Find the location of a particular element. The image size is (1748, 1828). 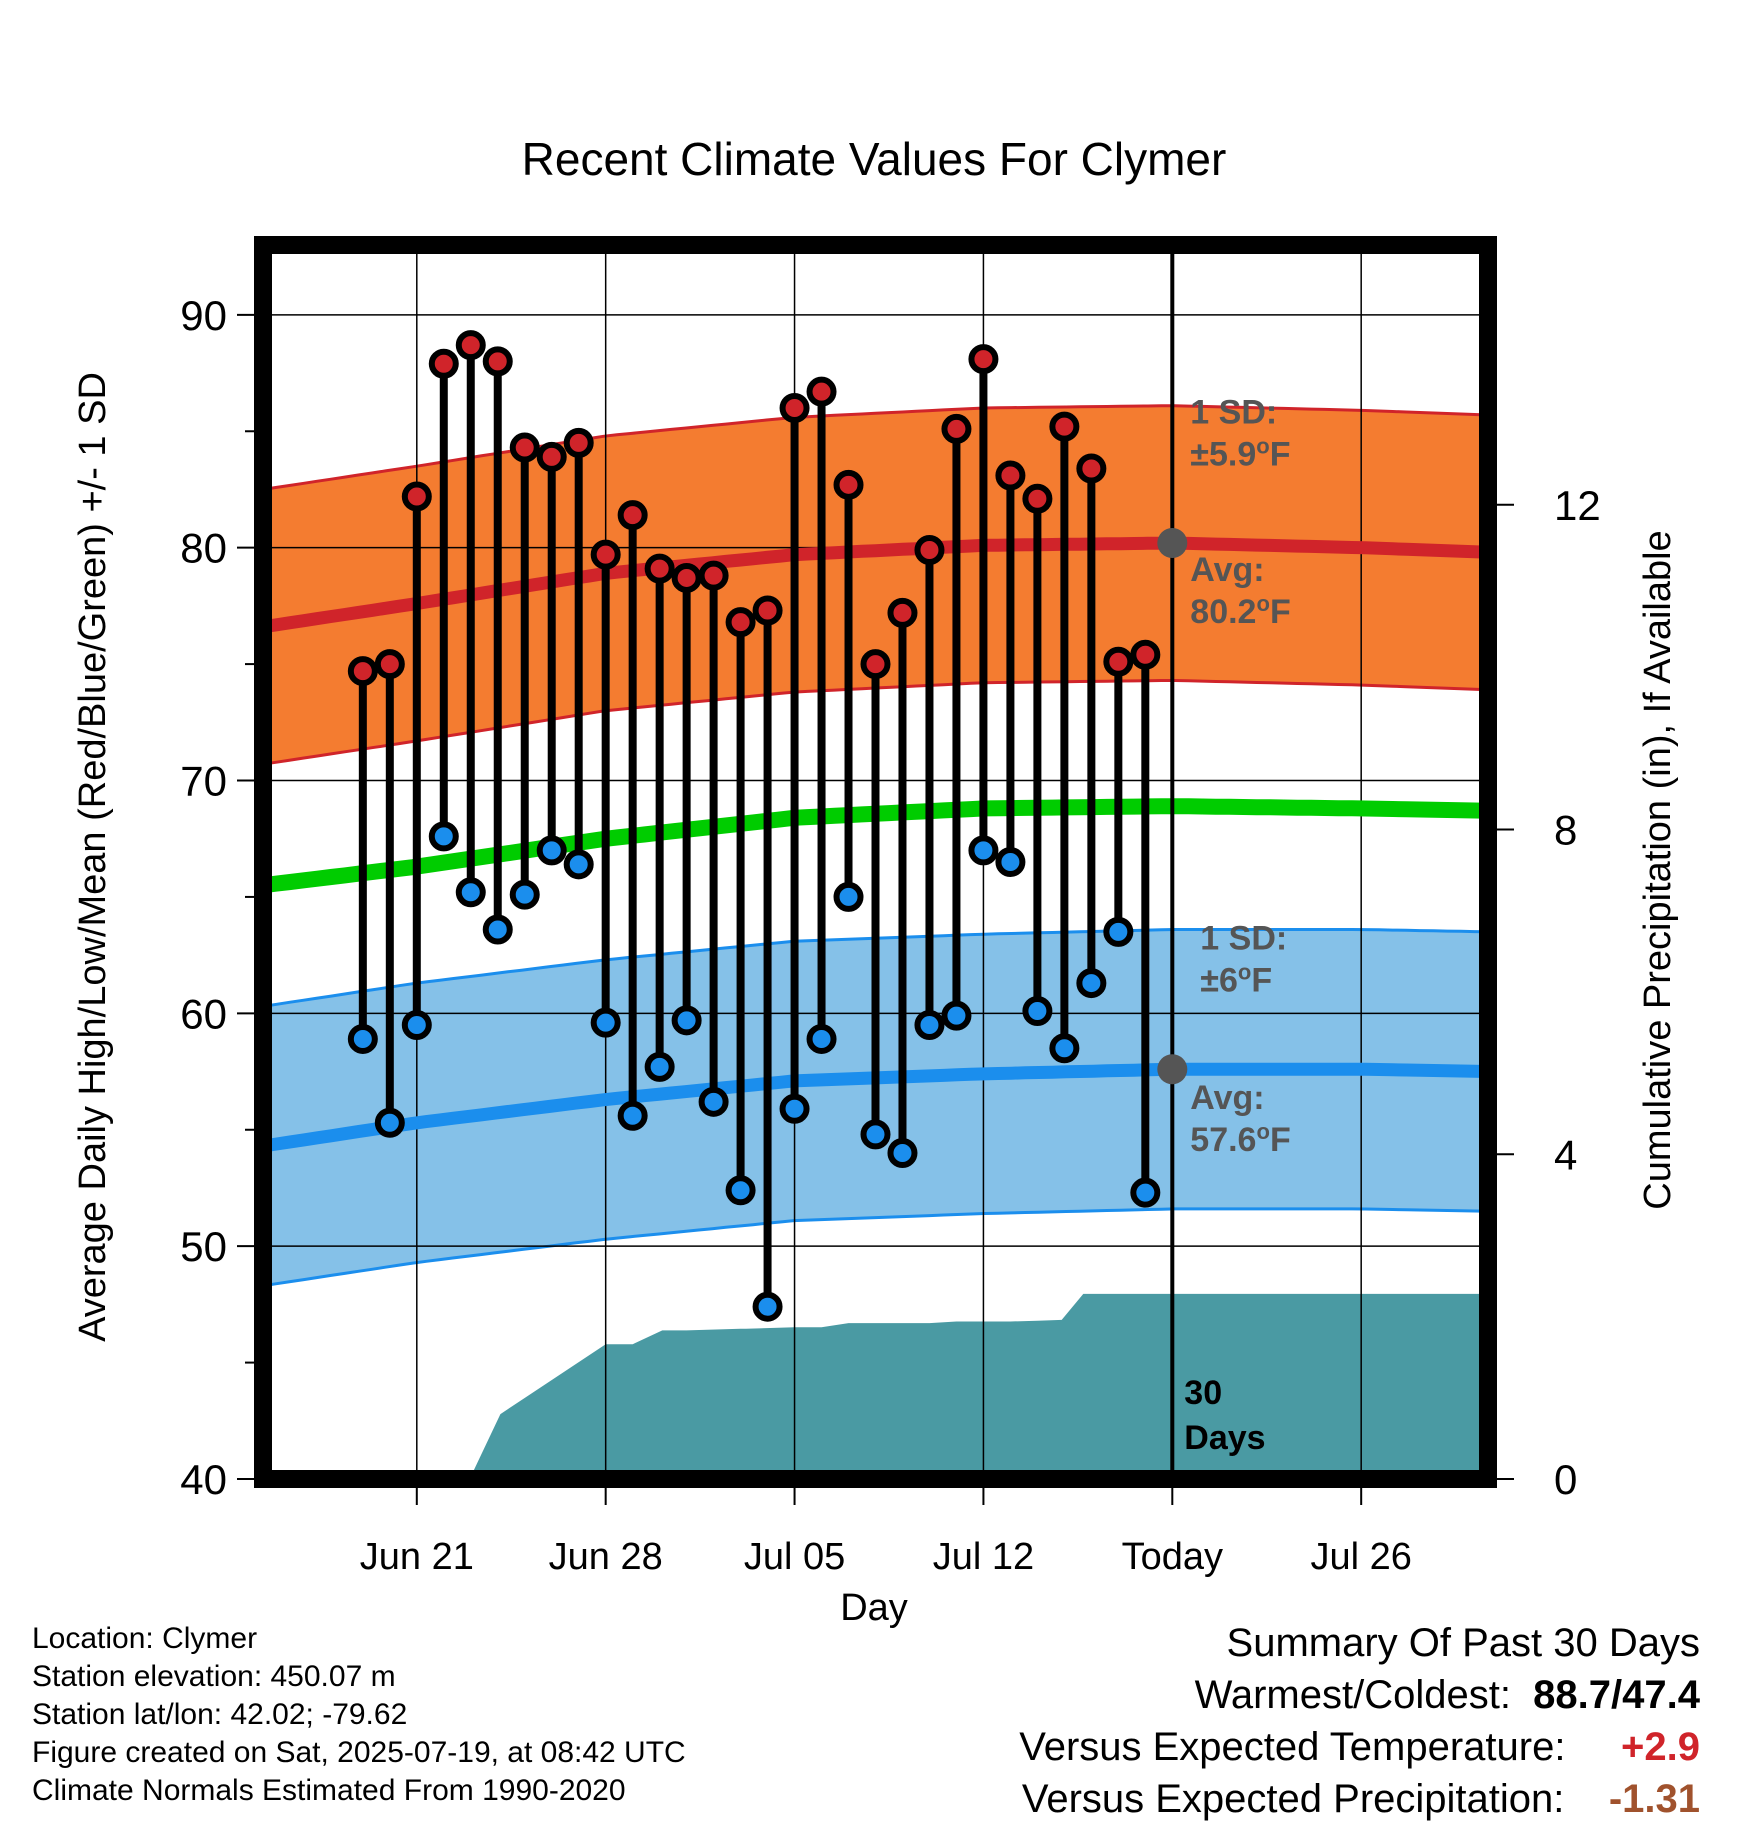

y2-tick-label: 0 is located at coordinates (1565, 1479).